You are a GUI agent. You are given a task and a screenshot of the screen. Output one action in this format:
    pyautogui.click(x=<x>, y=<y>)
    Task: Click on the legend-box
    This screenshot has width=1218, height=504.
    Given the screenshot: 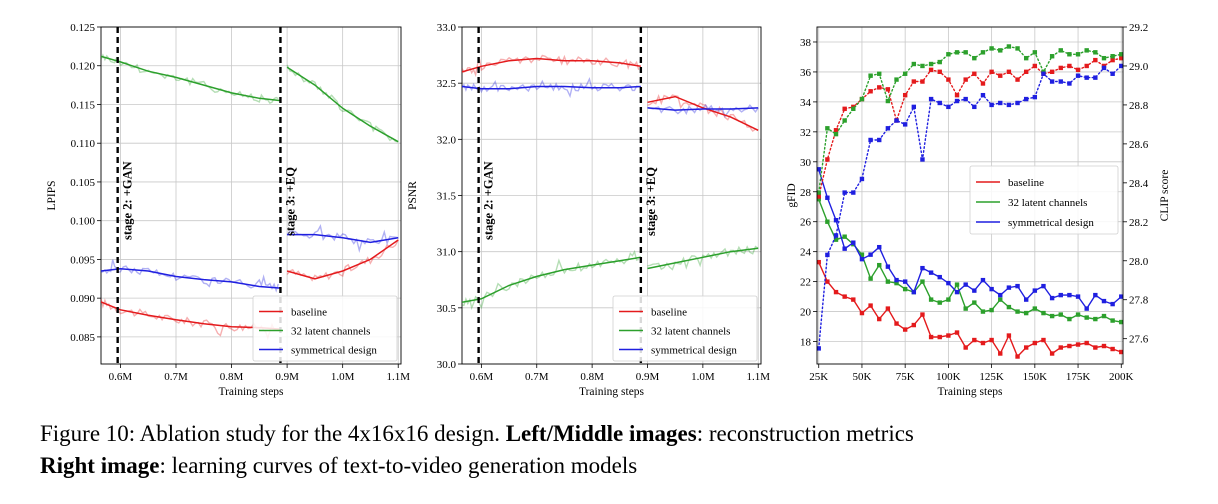 What is the action you would take?
    pyautogui.click(x=1044, y=200)
    